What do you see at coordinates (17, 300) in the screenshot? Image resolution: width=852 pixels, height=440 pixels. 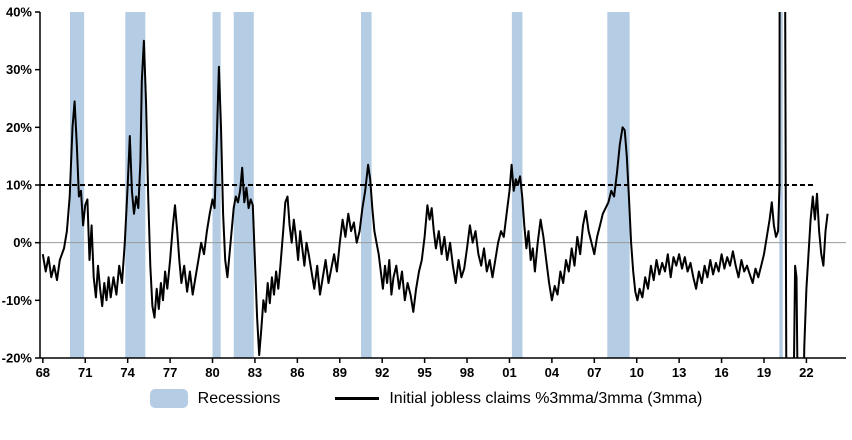 I see `svg-text: -10%` at bounding box center [17, 300].